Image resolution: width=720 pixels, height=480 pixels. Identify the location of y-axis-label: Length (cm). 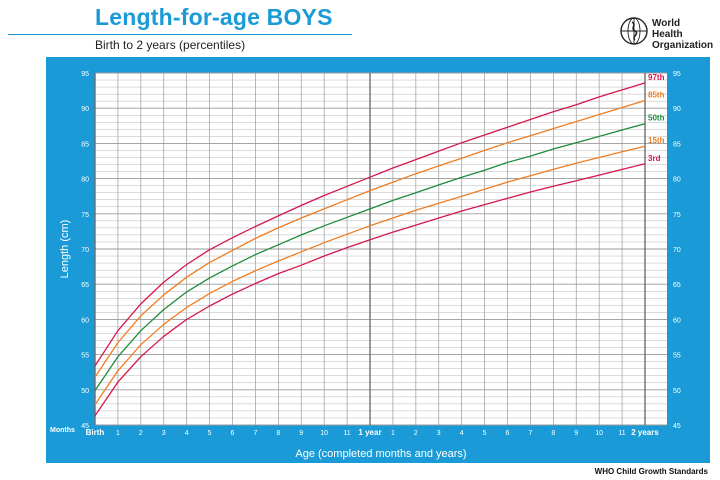
(65, 249).